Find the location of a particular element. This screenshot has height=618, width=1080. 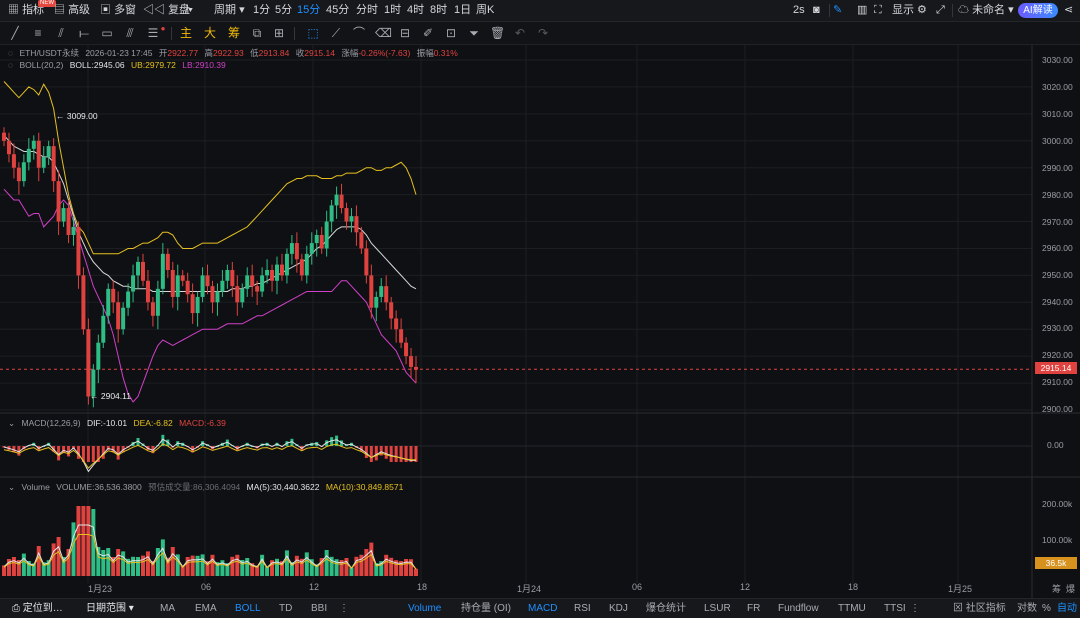

pencil-icon: ✎ is located at coordinates (838, 10).